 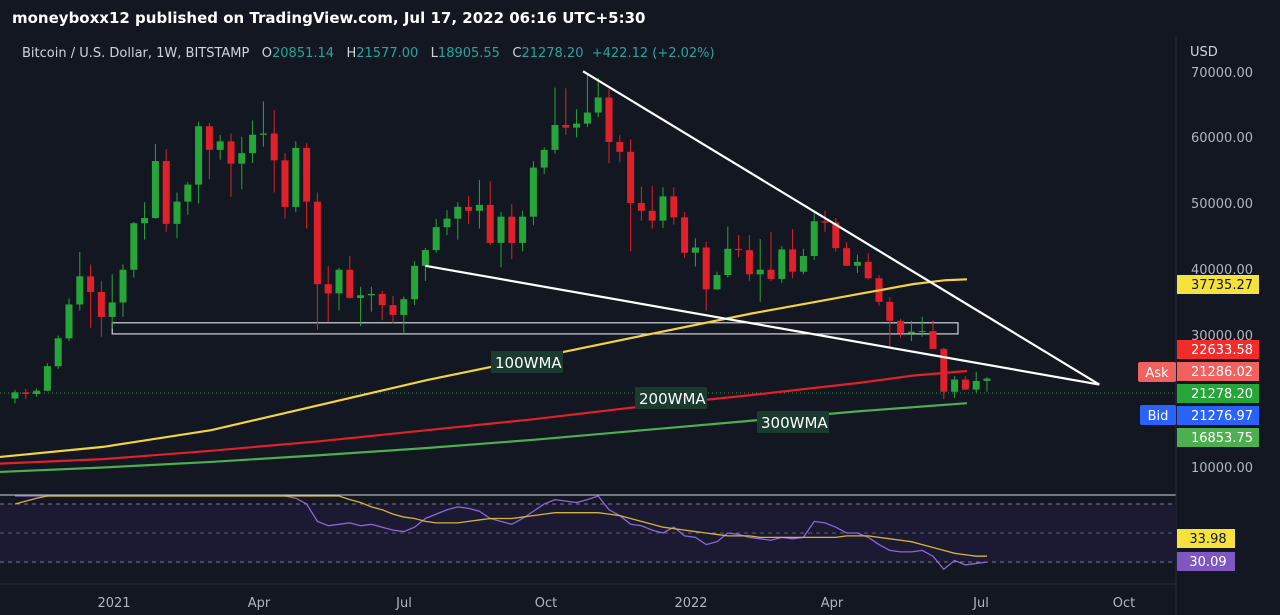 What do you see at coordinates (484, 417) in the screenshot?
I see `wma200-line` at bounding box center [484, 417].